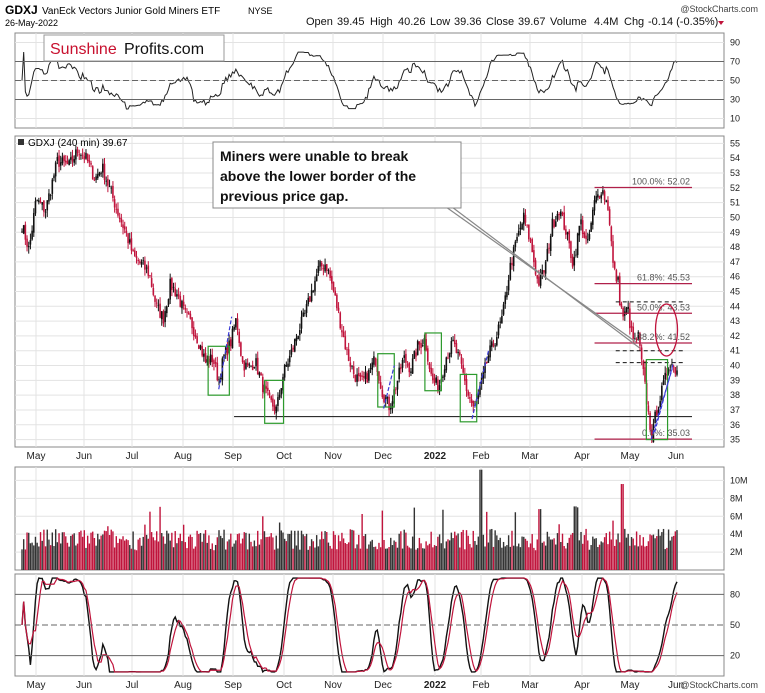 The width and height of the screenshot is (765, 693). I want to click on consolidation-box, so click(433, 362).